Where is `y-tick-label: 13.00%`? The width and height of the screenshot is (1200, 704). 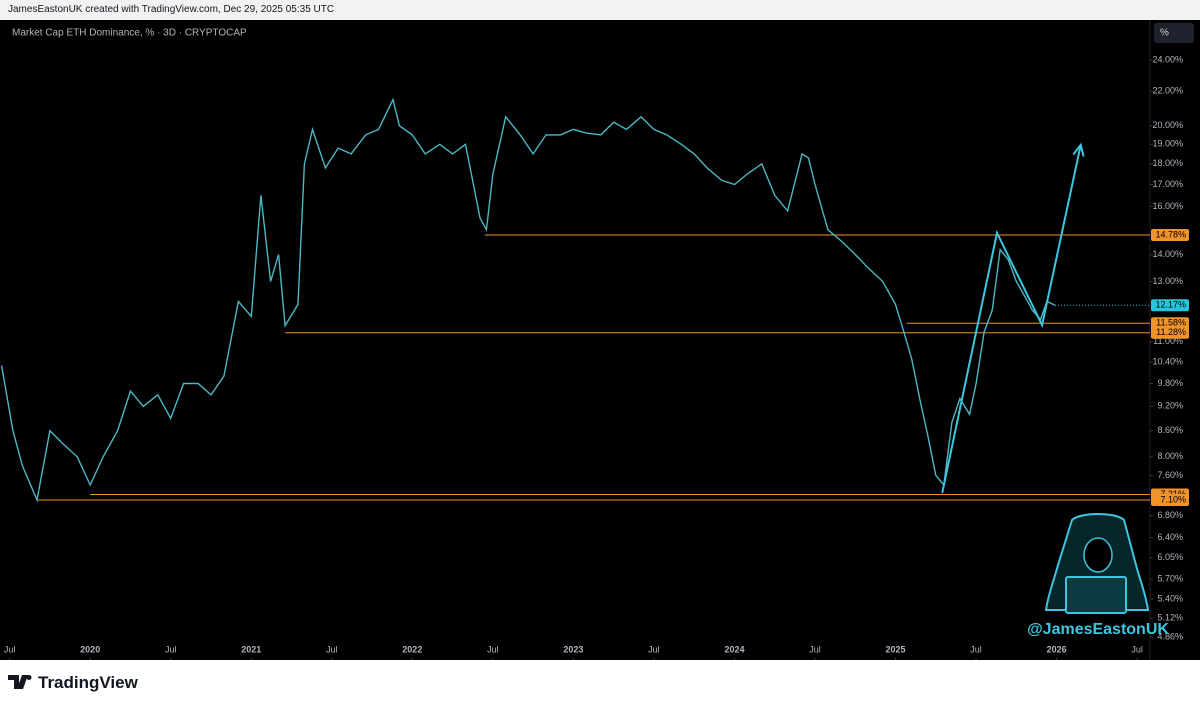 y-tick-label: 13.00% is located at coordinates (1167, 281).